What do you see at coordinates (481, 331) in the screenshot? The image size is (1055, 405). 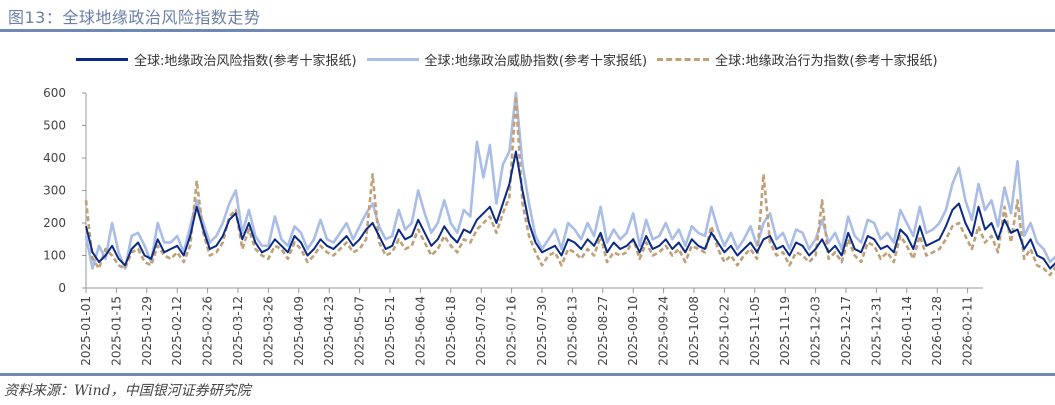 I see `x-tick-label: 2025-07-02` at bounding box center [481, 331].